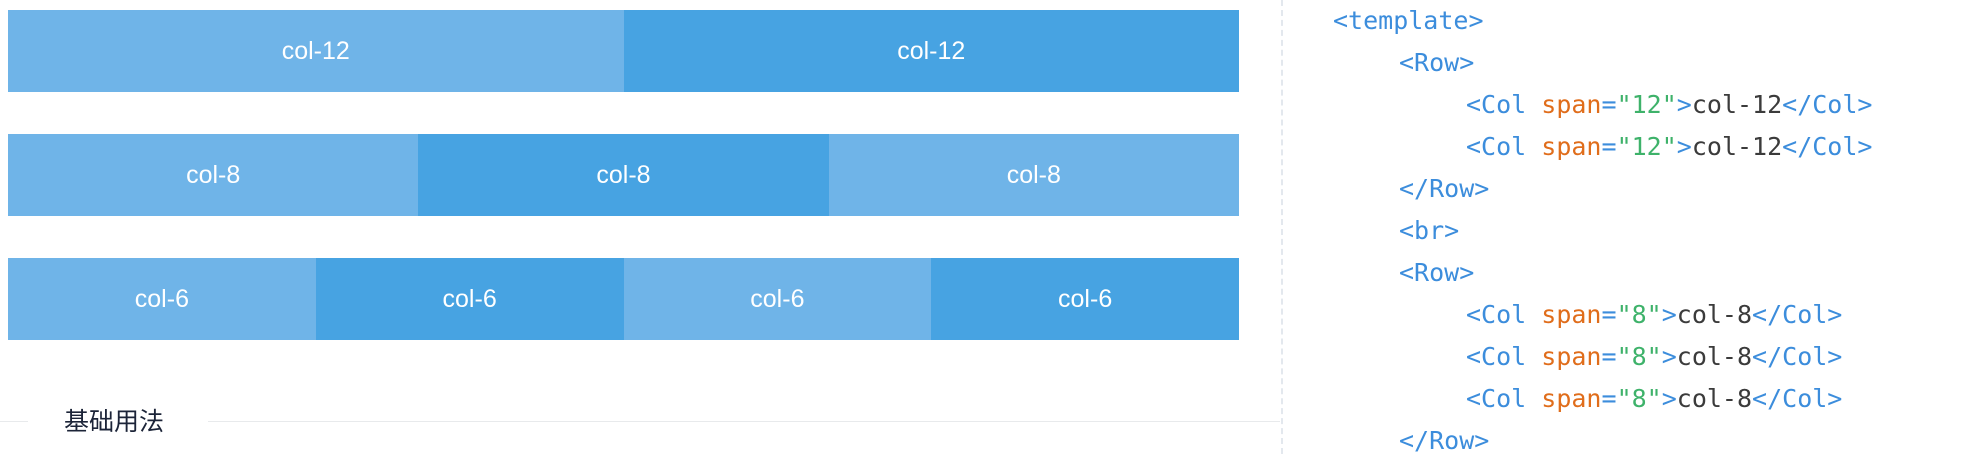 The image size is (1988, 454). I want to click on code-tag: <template>, so click(1408, 20).